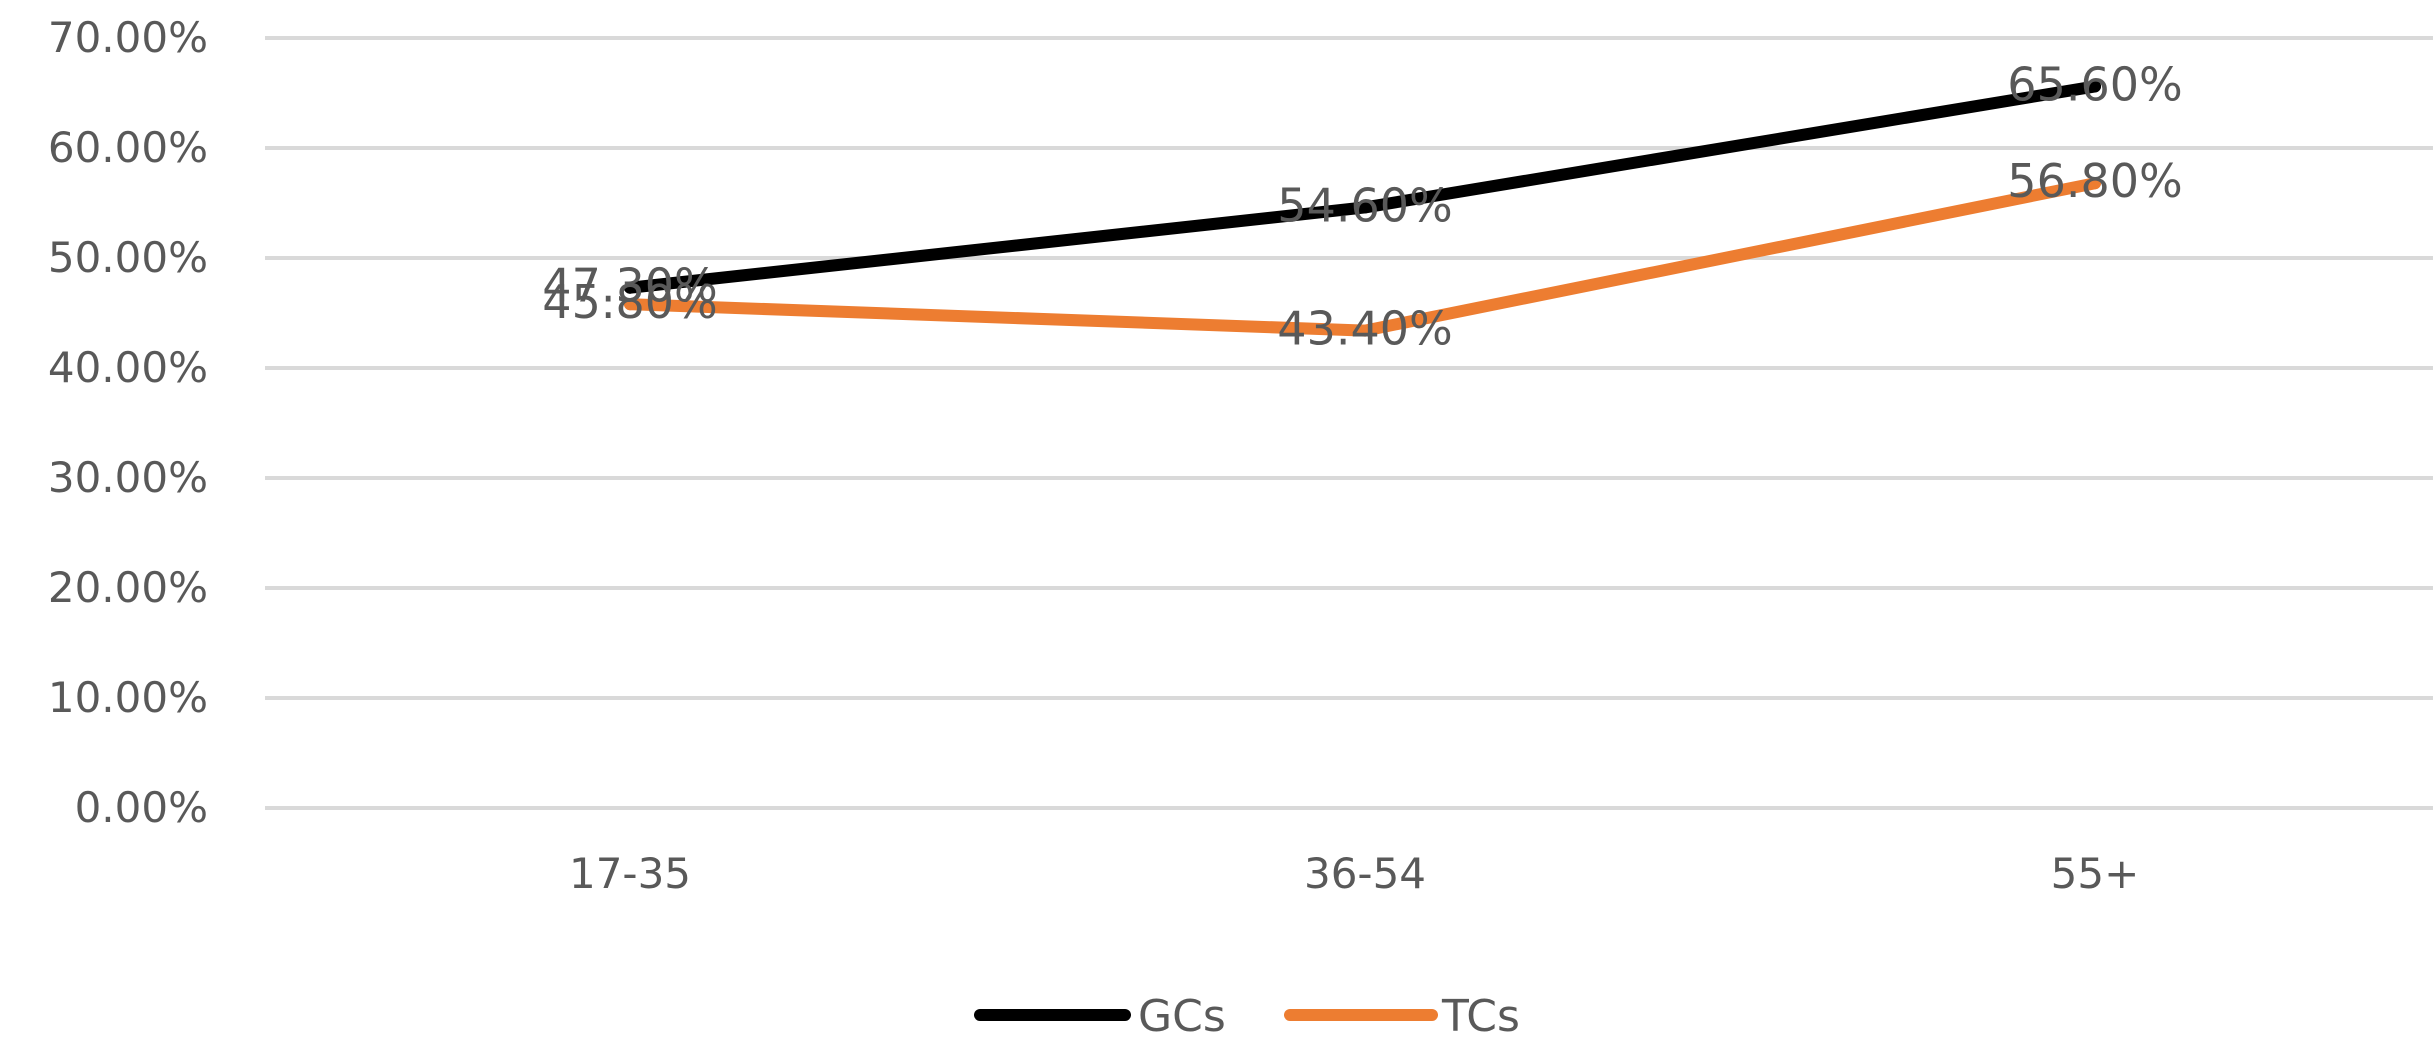 Image resolution: width=2433 pixels, height=1037 pixels. Describe the element at coordinates (1100, 1014) in the screenshot. I see `legend-item-gcs: GCs` at that location.